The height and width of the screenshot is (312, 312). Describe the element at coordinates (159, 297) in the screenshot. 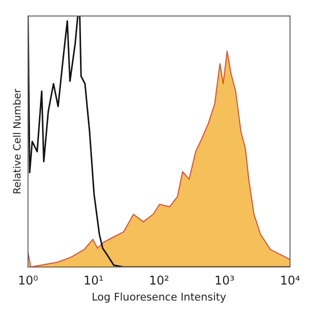

I see `x-axis-title: Log Fluoresence Intensity` at that location.